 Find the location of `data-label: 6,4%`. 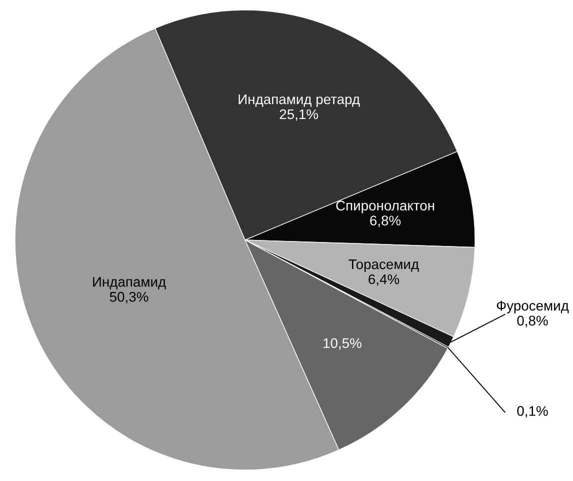

data-label: 6,4% is located at coordinates (384, 280).